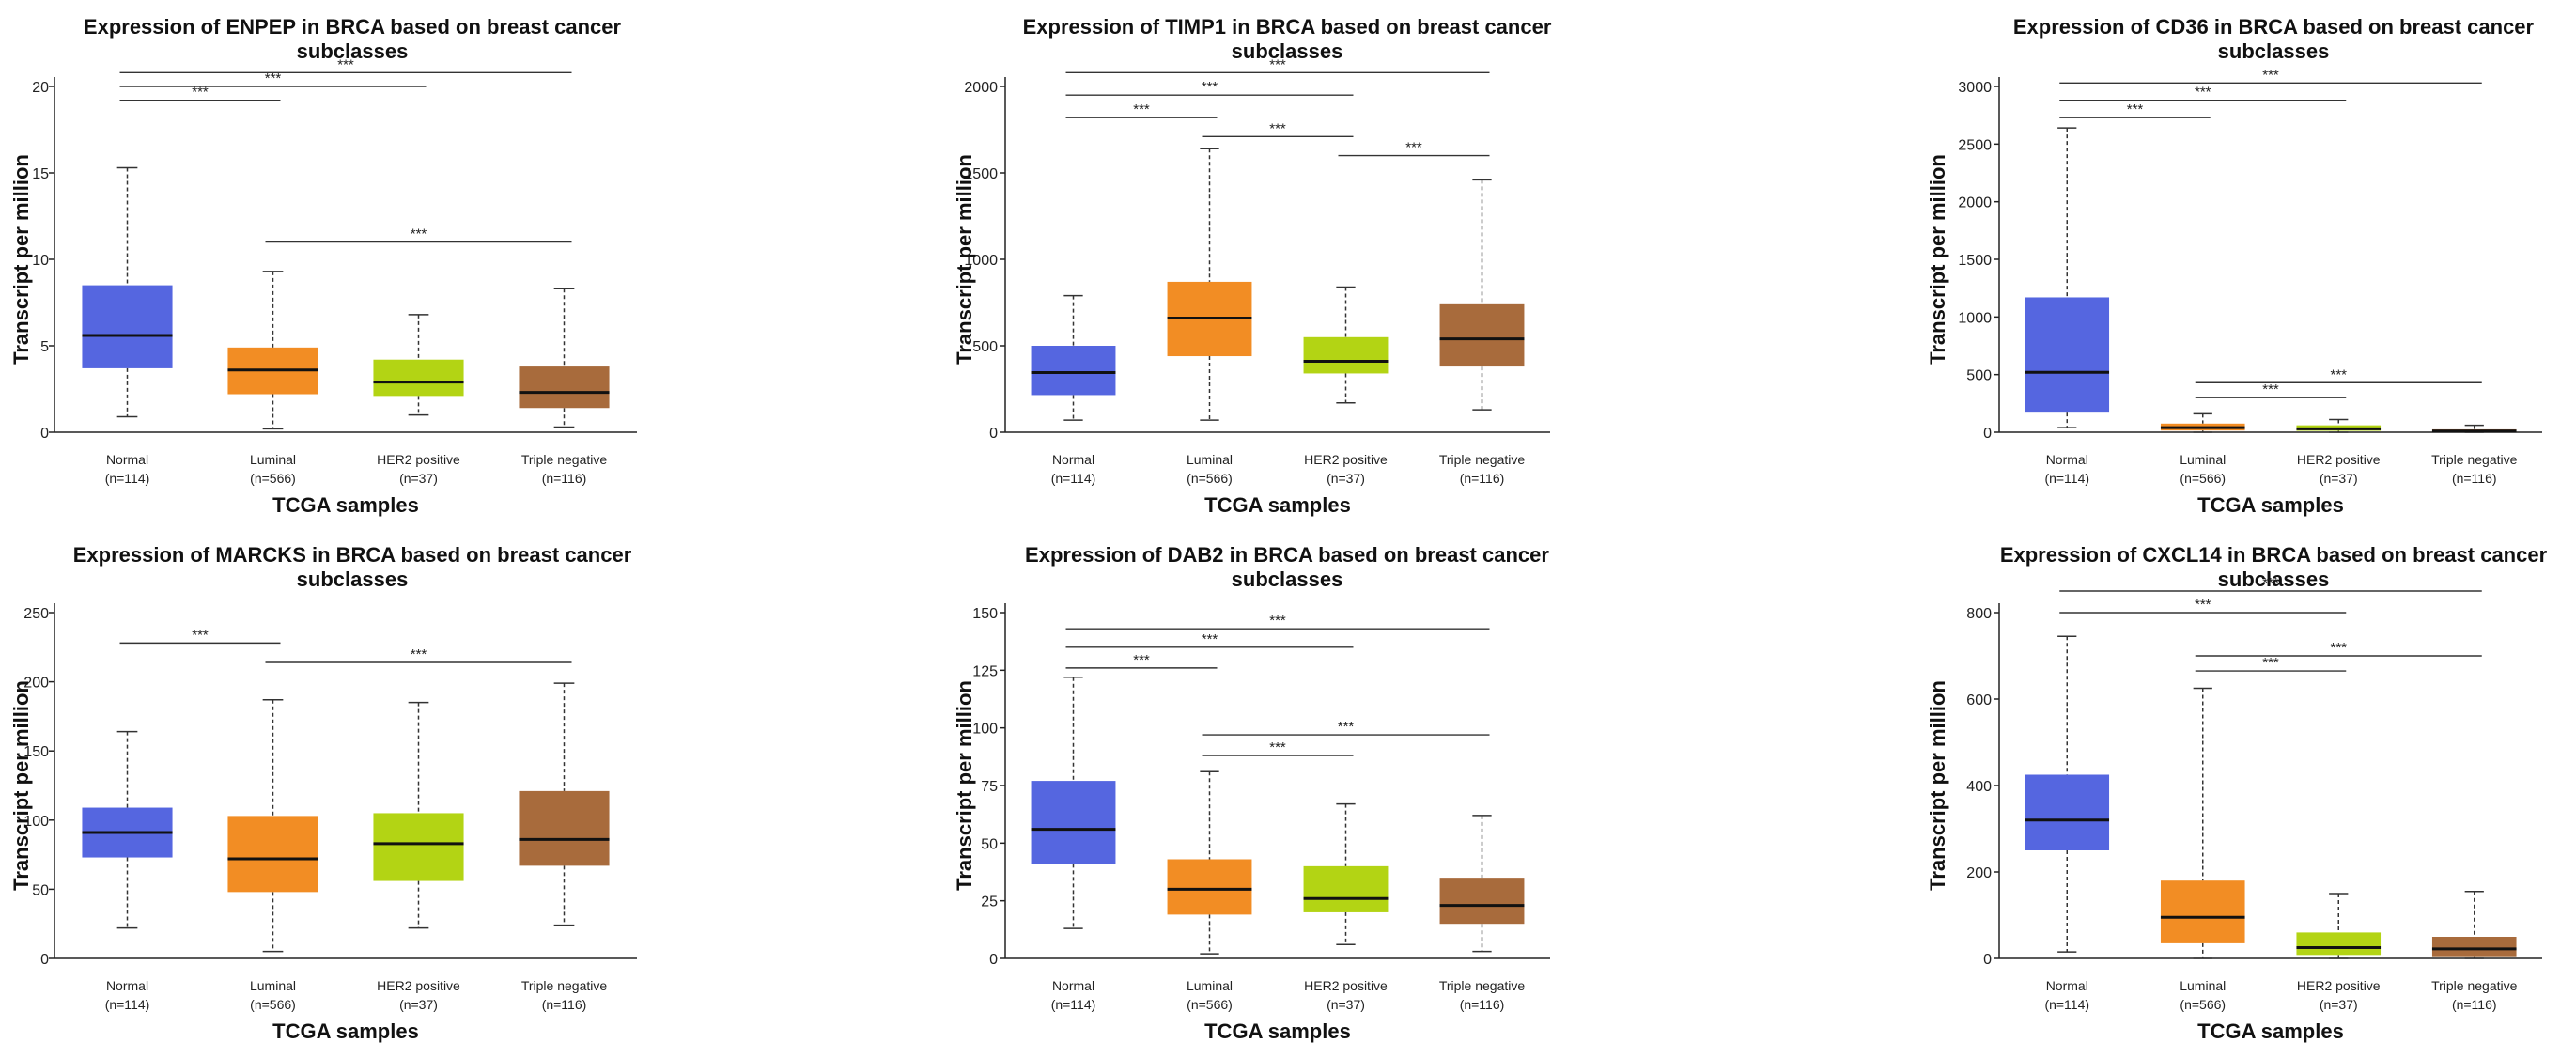  Describe the element at coordinates (990, 787) in the screenshot. I see `y-tick-label: 75` at that location.